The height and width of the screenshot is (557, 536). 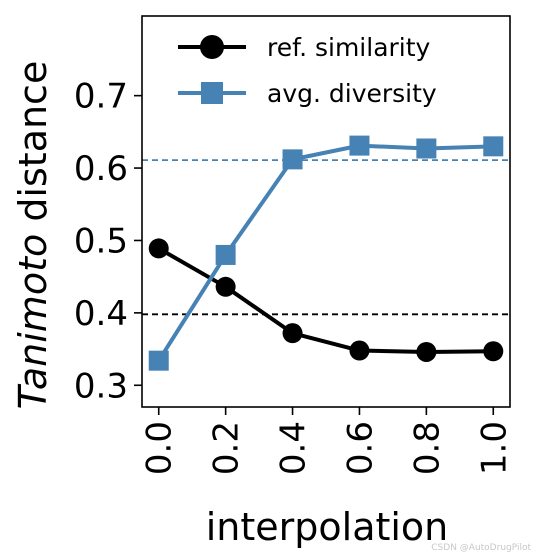 I want to click on x-tick-label-3: 0.6, so click(x=360, y=448).